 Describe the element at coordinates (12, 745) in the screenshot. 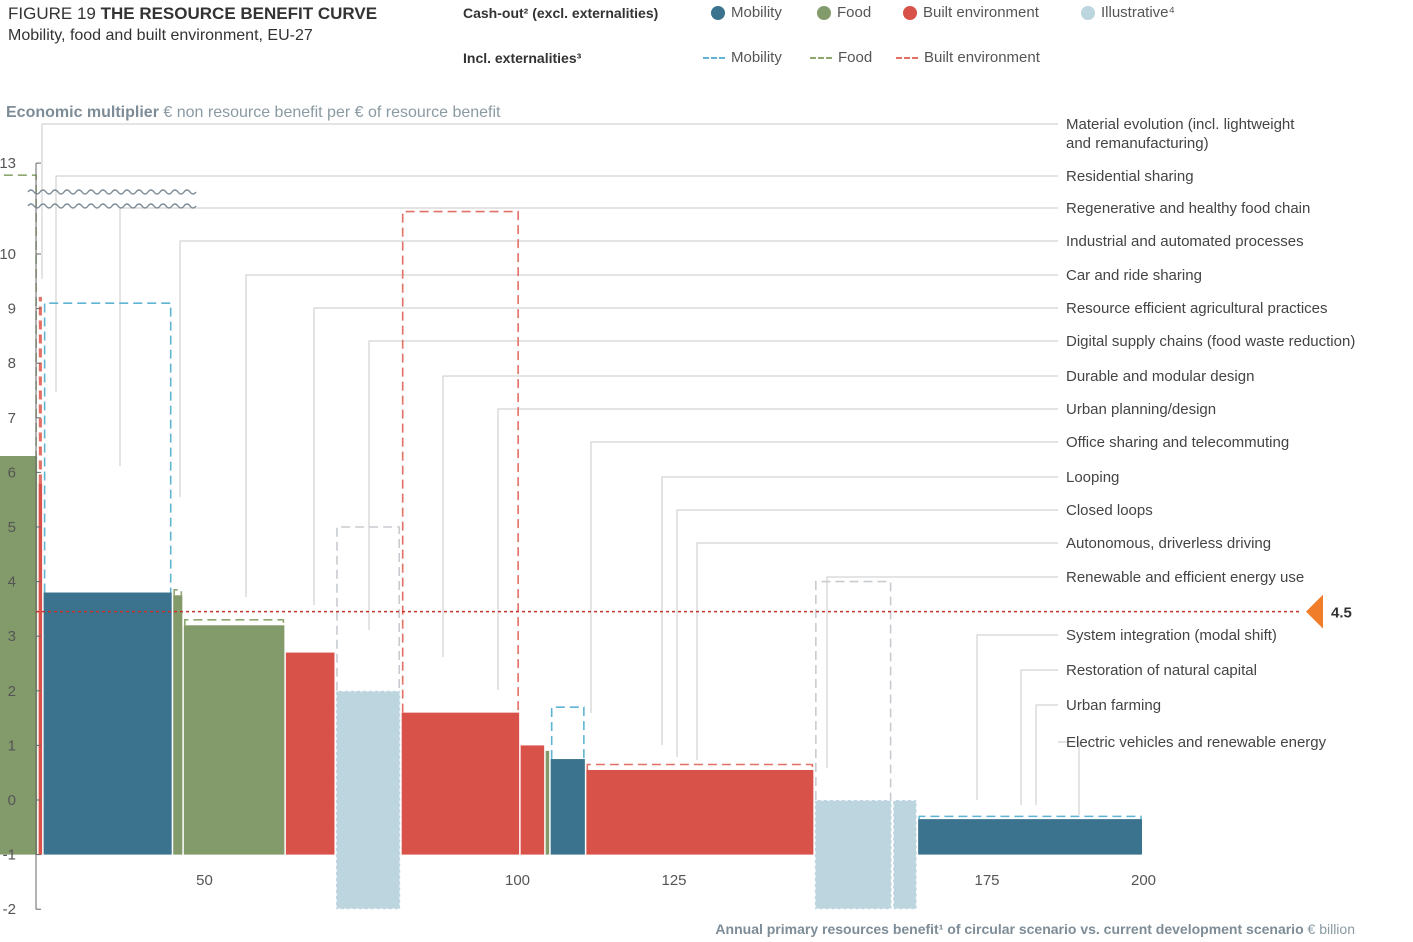

I see `y-tick-label-10: 1` at that location.